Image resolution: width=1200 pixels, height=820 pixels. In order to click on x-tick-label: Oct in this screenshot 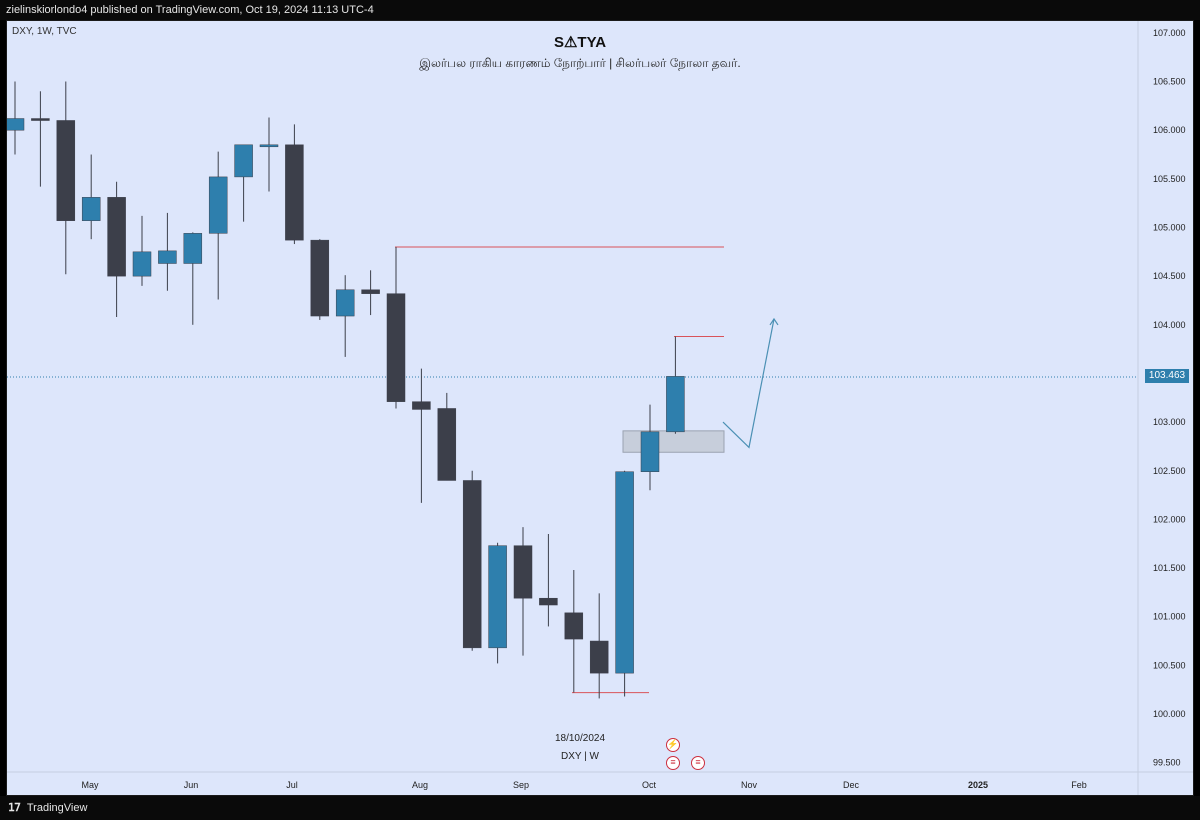, I will do `click(649, 785)`.